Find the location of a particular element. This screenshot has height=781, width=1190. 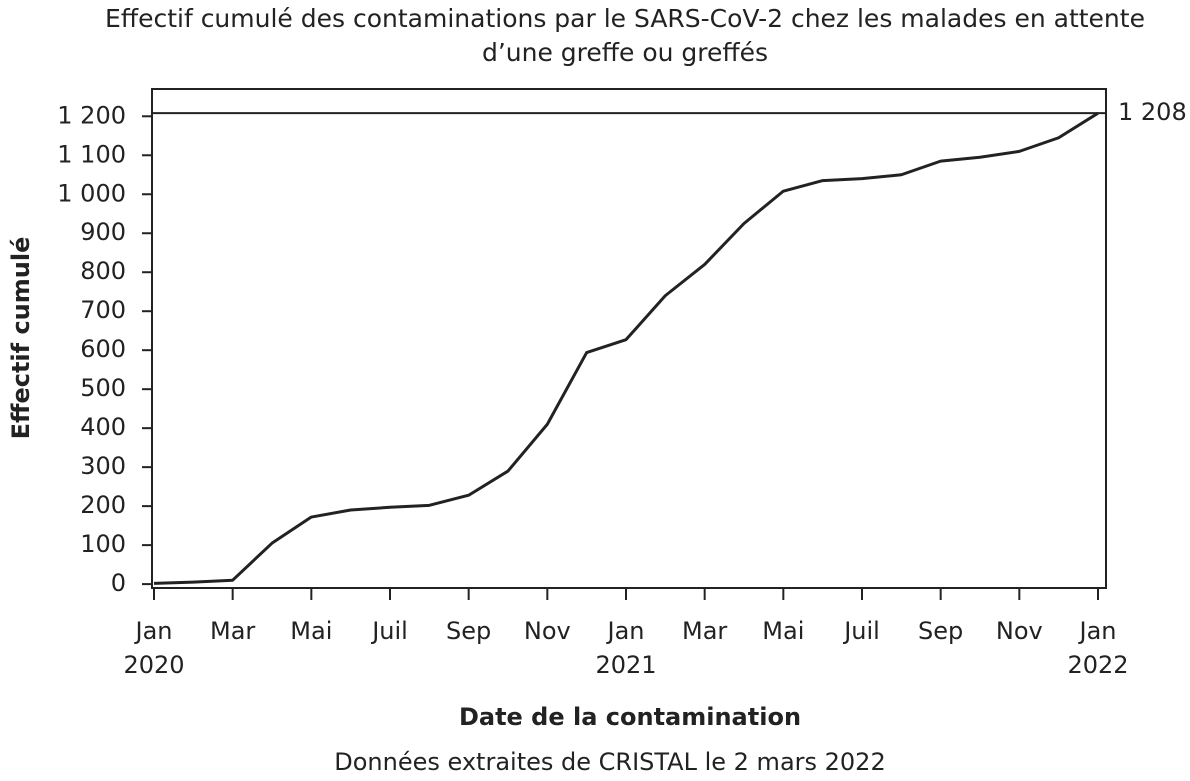

y-tick-label: 0 is located at coordinates (118, 583).